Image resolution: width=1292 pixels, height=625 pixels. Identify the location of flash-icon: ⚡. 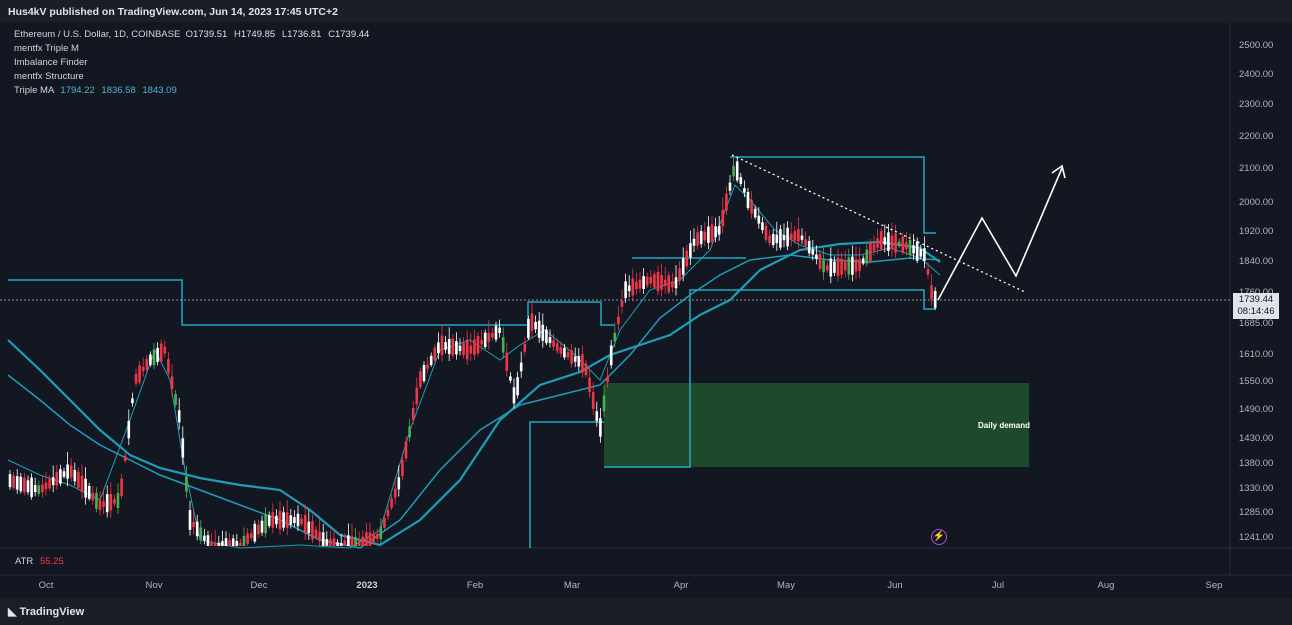
(939, 537).